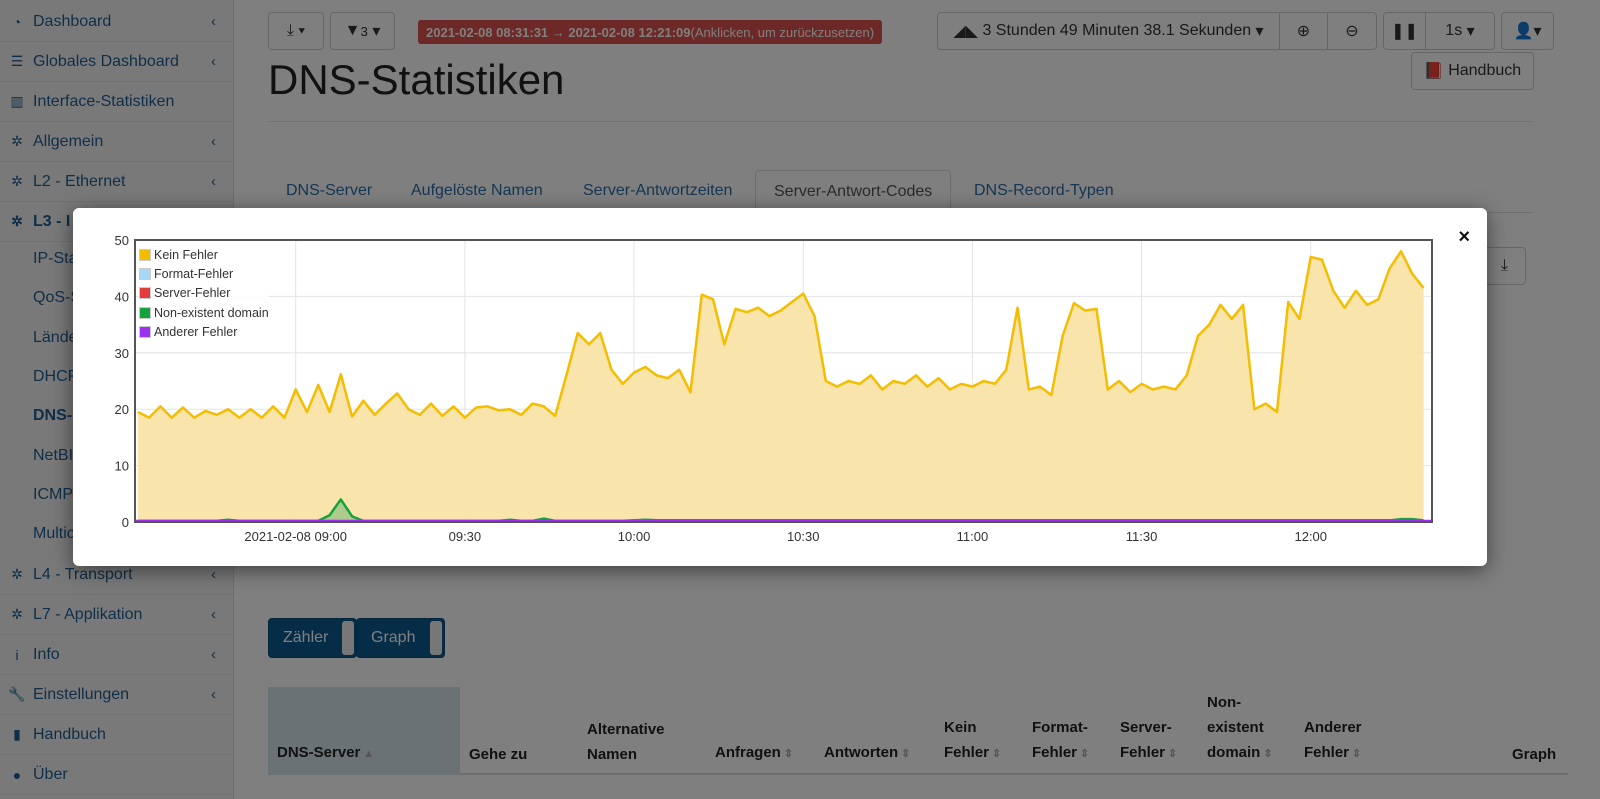  Describe the element at coordinates (803, 536) in the screenshot. I see `x-tick-label: 10:30` at that location.